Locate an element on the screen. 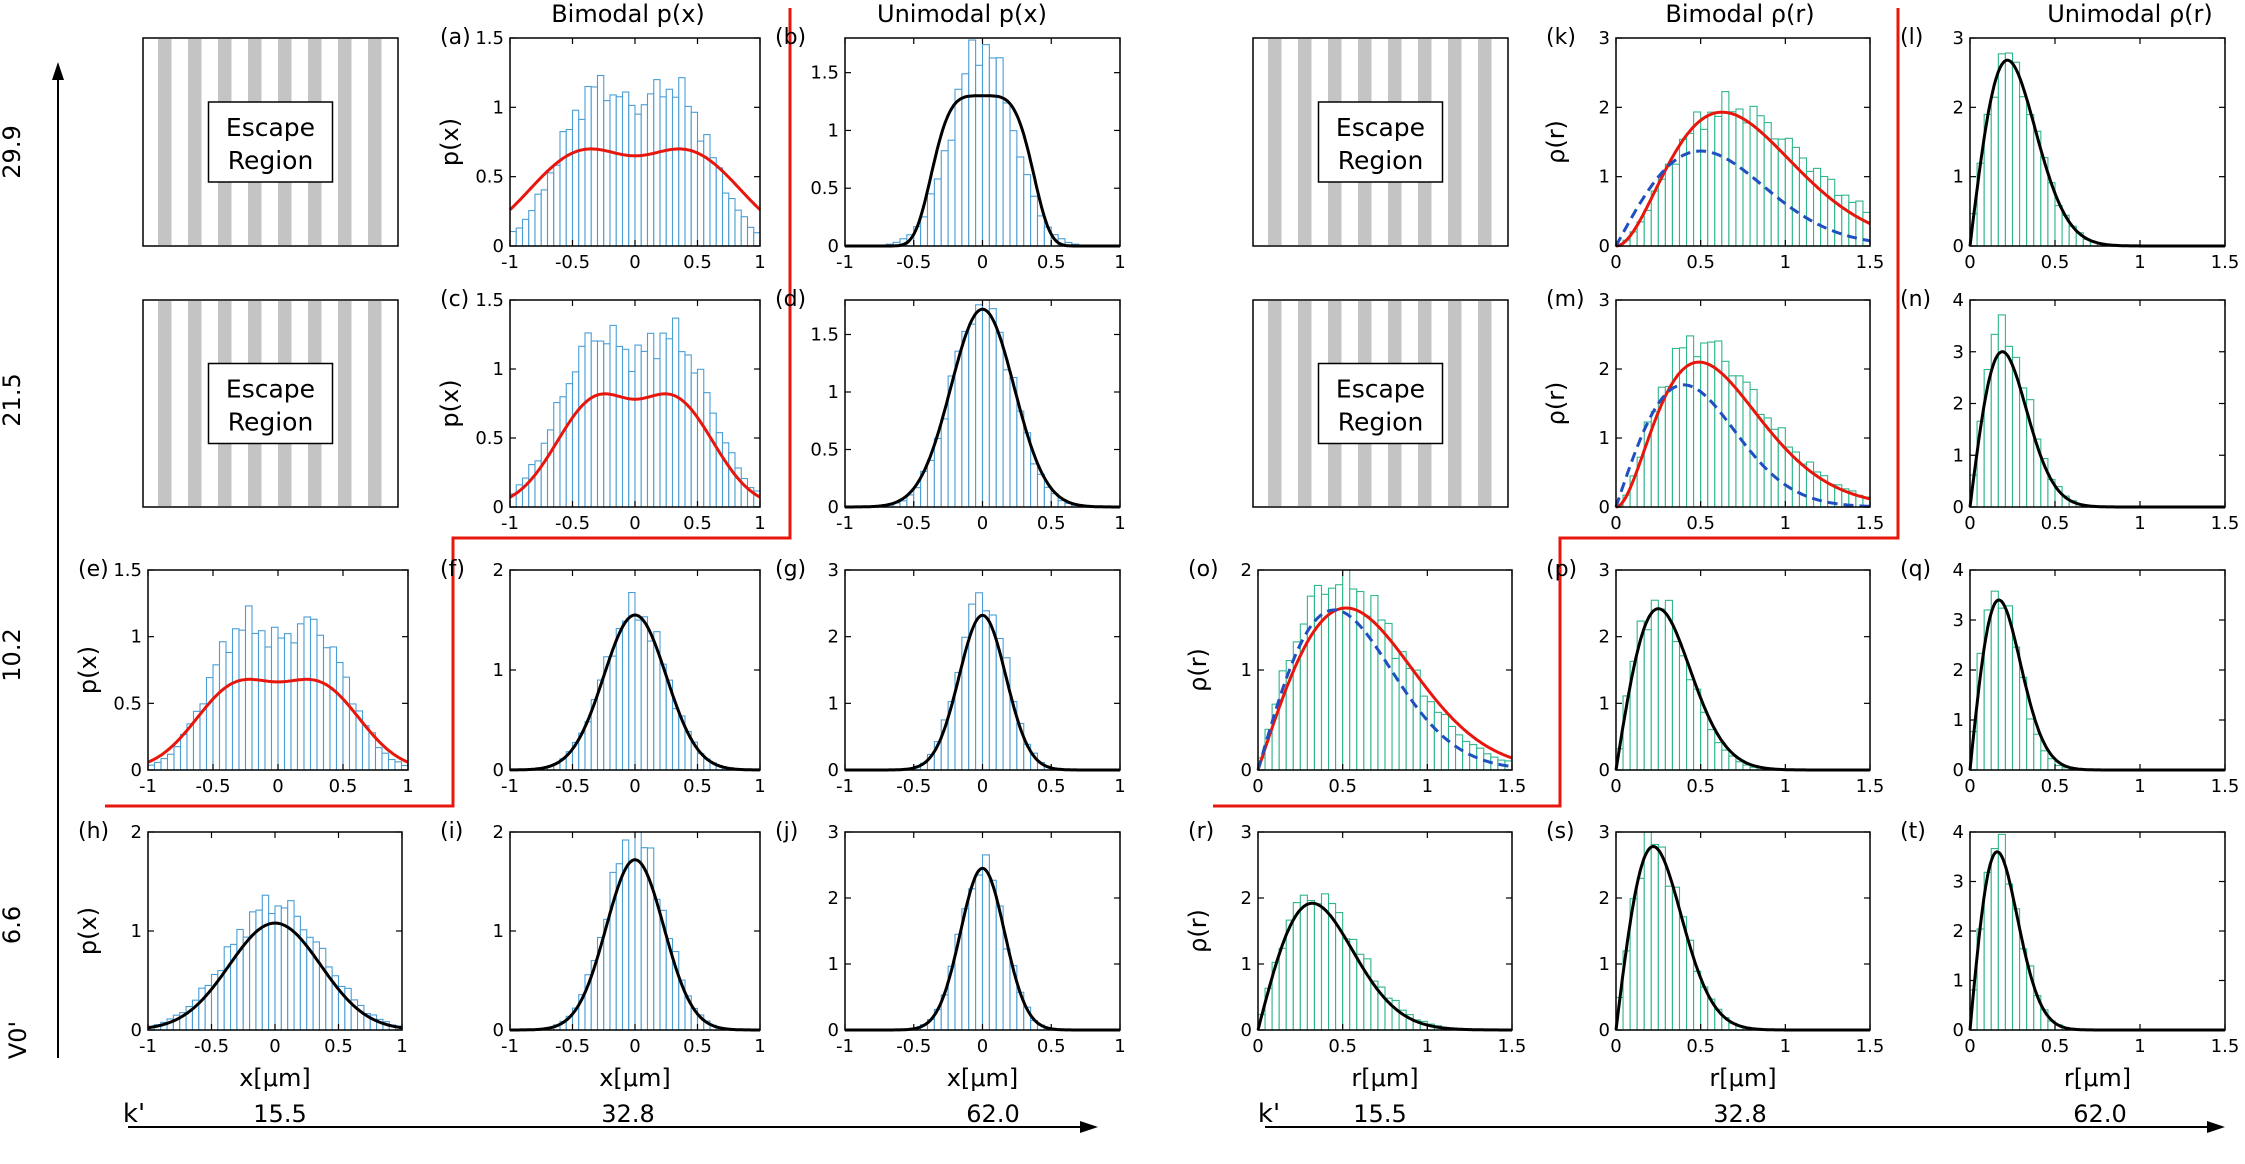  escape-label-box is located at coordinates (270, 142).